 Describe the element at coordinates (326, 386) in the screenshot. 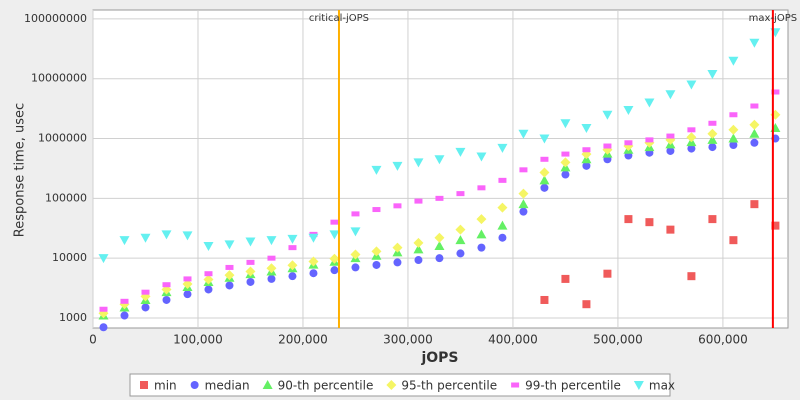

I see `legend-label: 90-th percentile` at that location.